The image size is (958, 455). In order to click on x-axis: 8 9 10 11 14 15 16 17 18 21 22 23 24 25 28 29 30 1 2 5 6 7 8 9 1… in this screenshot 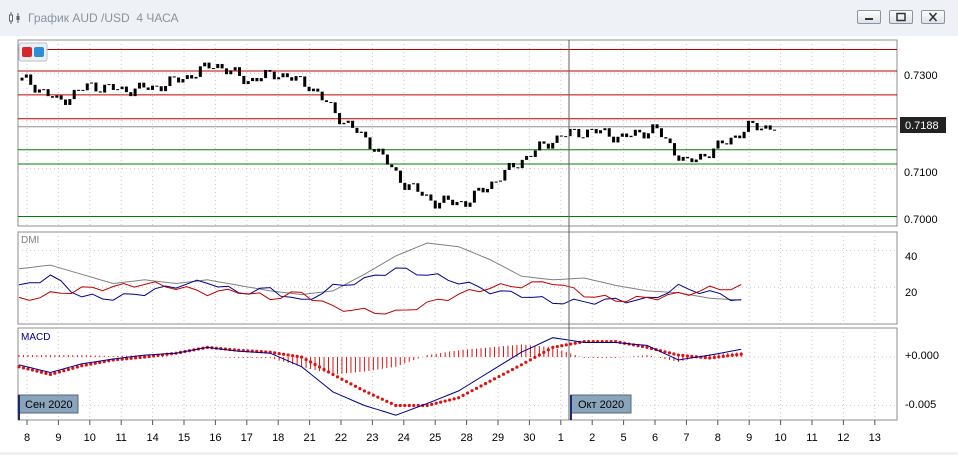, I will do `click(452, 432)`.